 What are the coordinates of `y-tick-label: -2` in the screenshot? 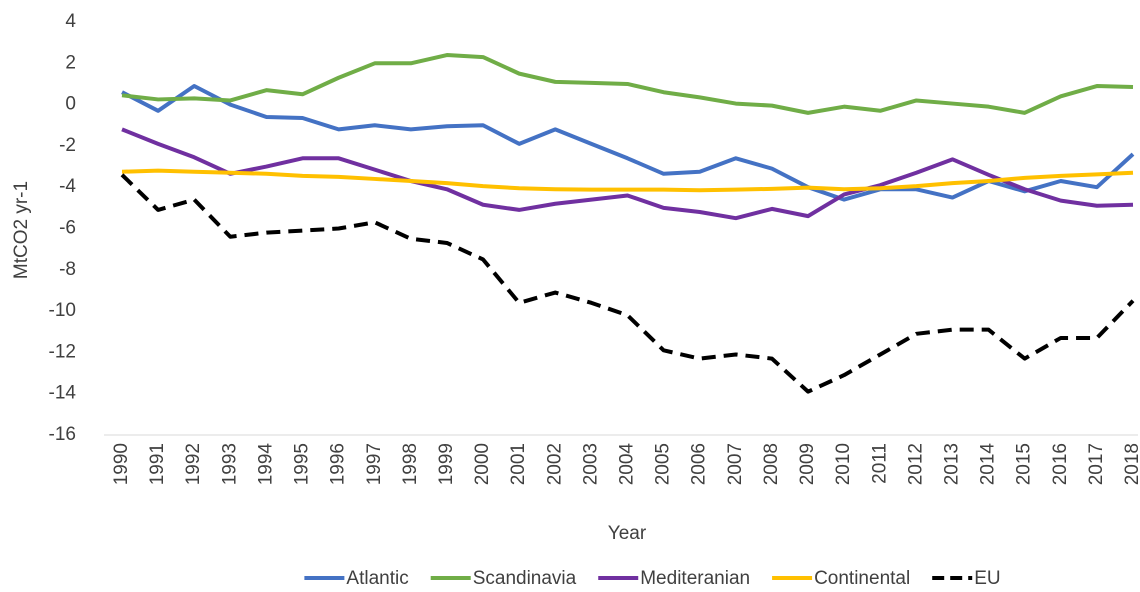 It's located at (67, 145).